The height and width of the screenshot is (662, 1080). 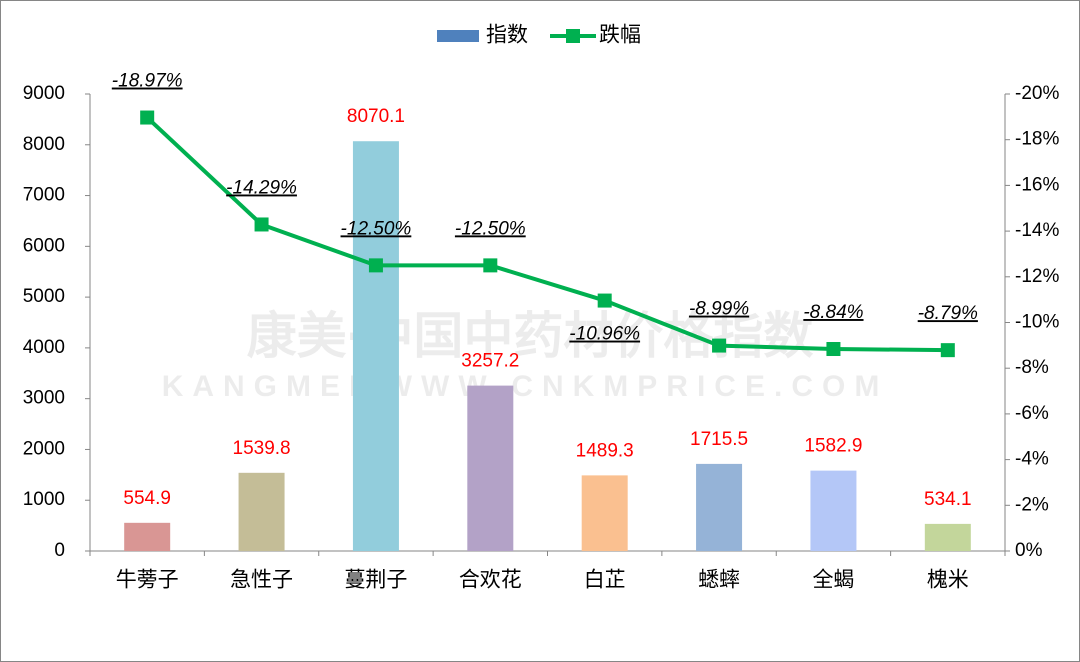 I want to click on y2-tick-label: 0%, so click(x=1029, y=550).